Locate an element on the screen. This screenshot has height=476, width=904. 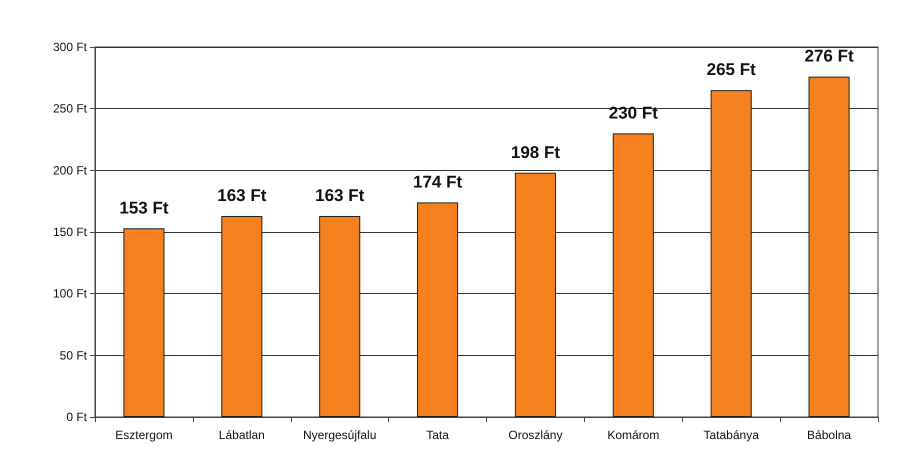
y-tick-label: 100 Ft is located at coordinates (70, 293).